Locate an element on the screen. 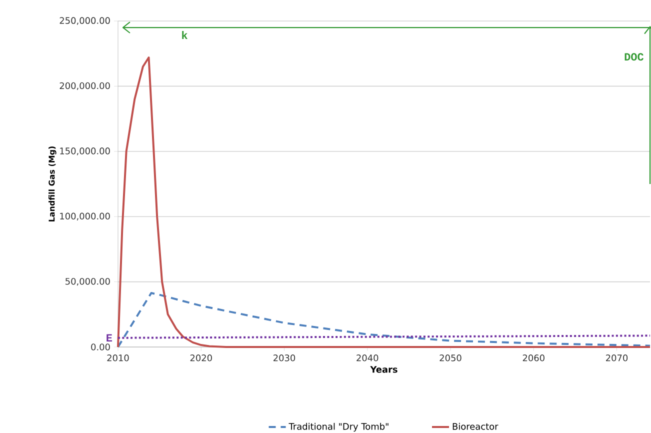 The width and height of the screenshot is (651, 433). x-tick-label: 2040 is located at coordinates (367, 358).